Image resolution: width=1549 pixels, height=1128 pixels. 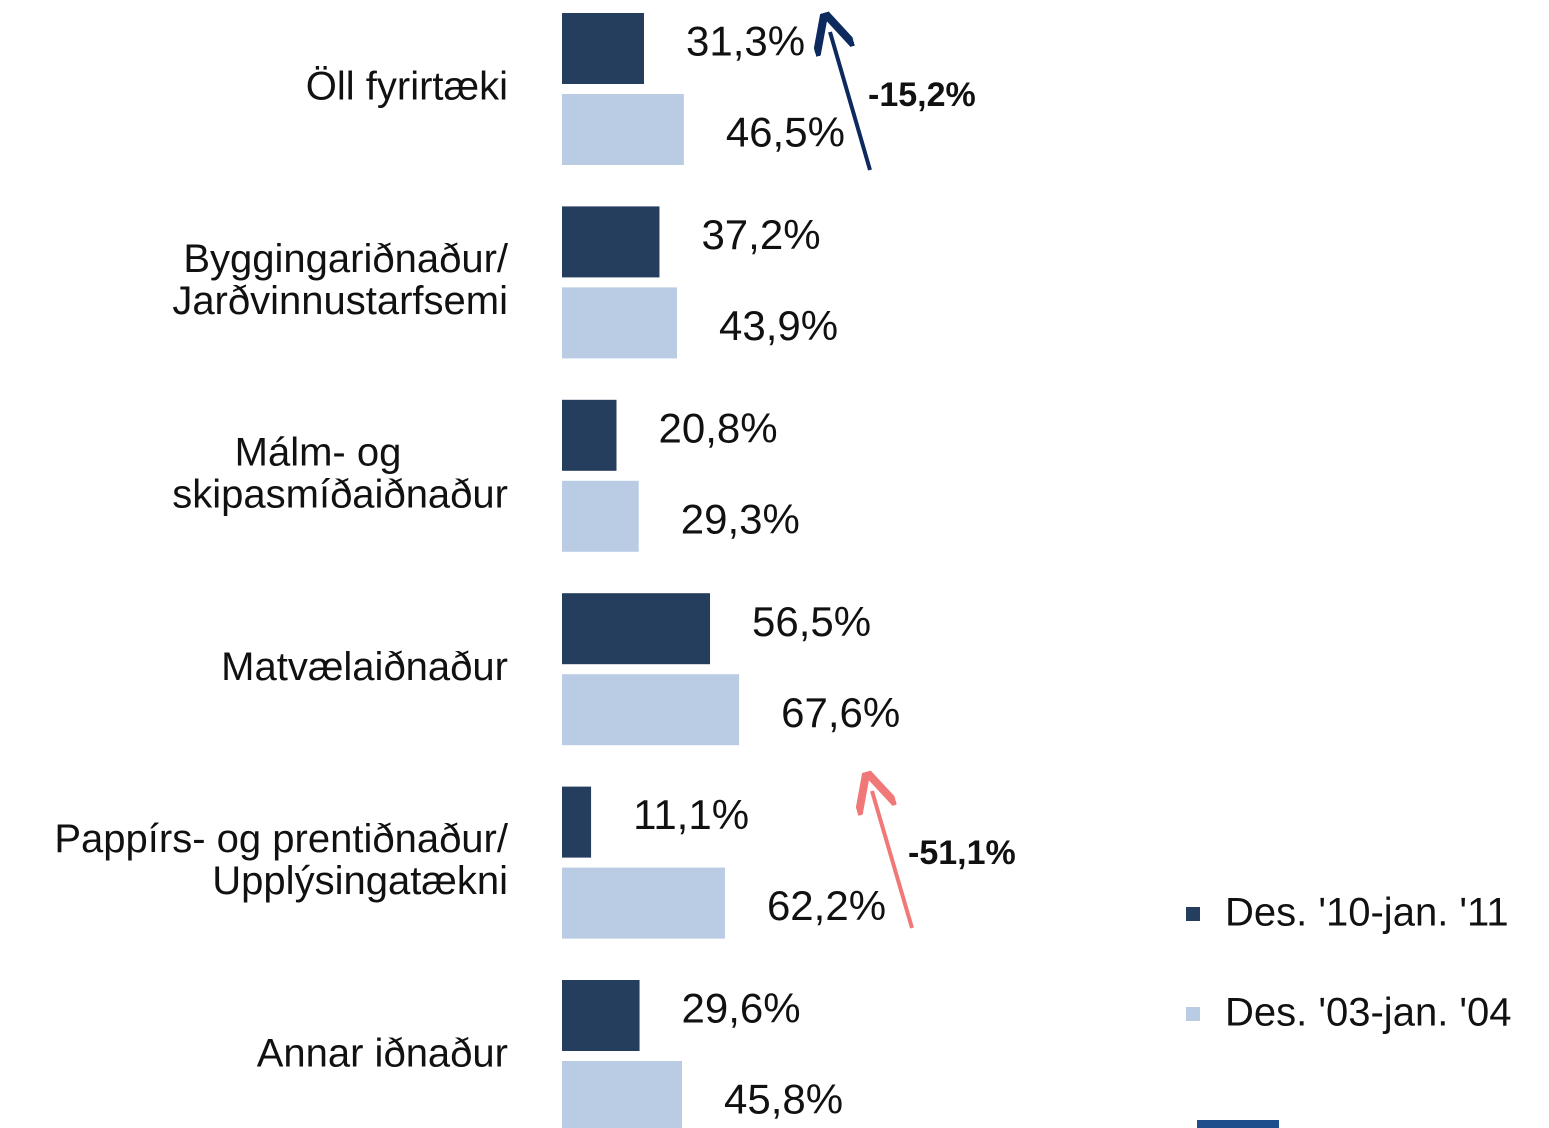 I want to click on category-label: skipasmíðaiðnaður, so click(x=340, y=494).